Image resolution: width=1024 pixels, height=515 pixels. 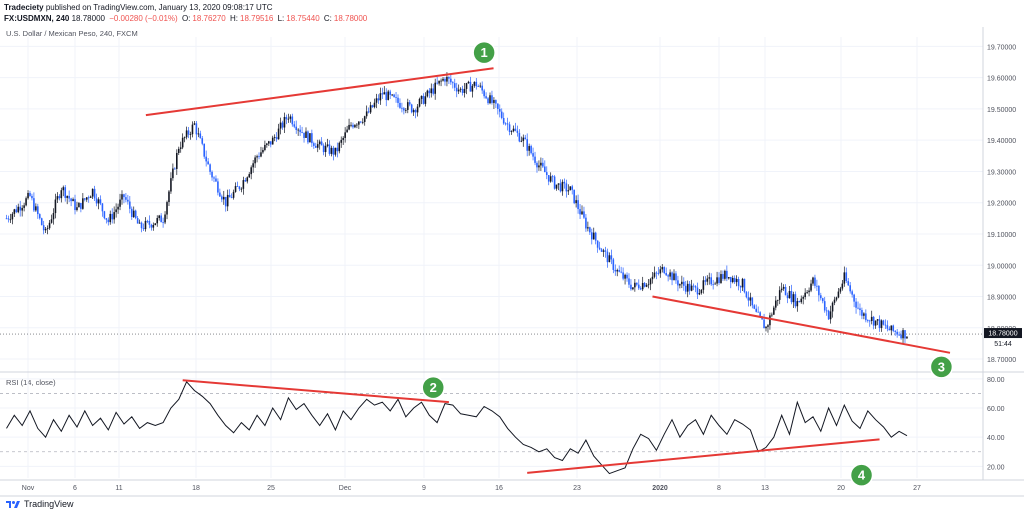 What do you see at coordinates (1001, 47) in the screenshot?
I see `price-tick-label: 19.70000` at bounding box center [1001, 47].